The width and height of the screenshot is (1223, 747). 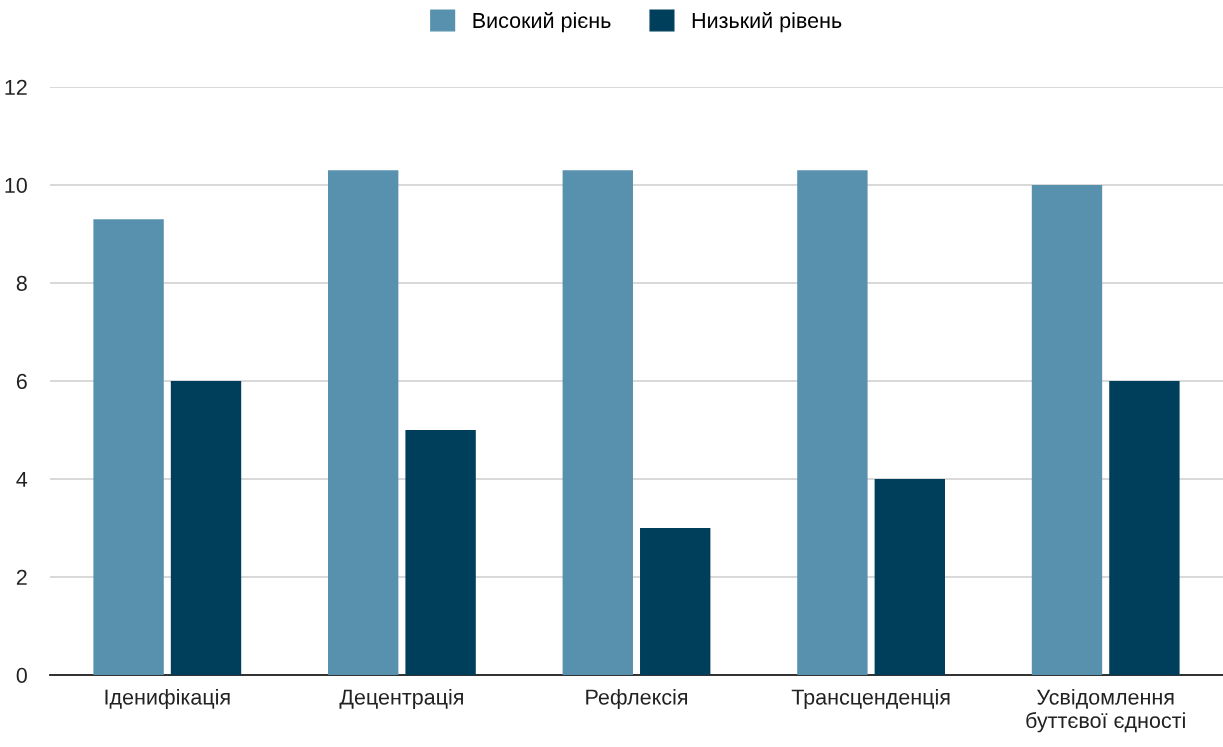 I want to click on legend-label: Високий рієнь, so click(x=542, y=22).